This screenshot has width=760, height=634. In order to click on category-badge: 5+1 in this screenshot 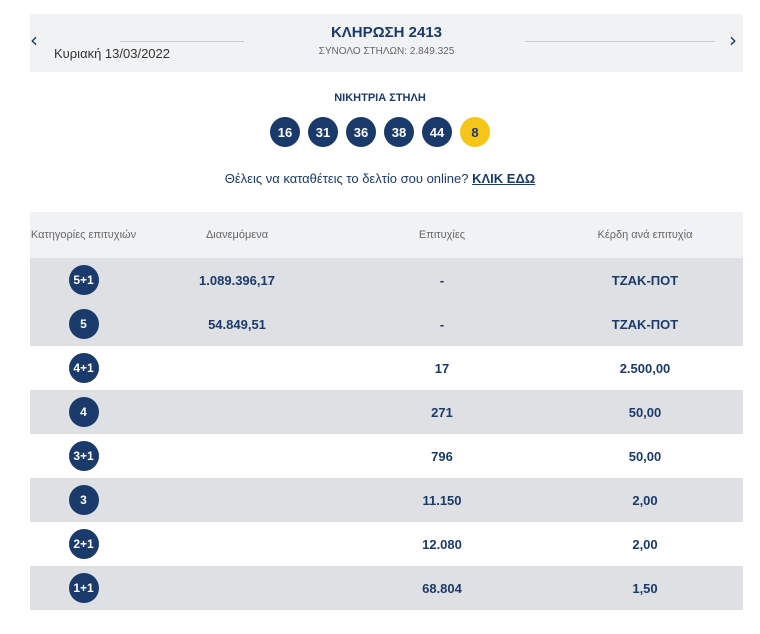, I will do `click(83, 280)`.